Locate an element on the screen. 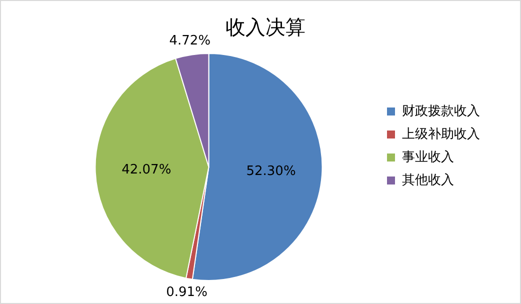  data-label: 0.91% is located at coordinates (187, 292).